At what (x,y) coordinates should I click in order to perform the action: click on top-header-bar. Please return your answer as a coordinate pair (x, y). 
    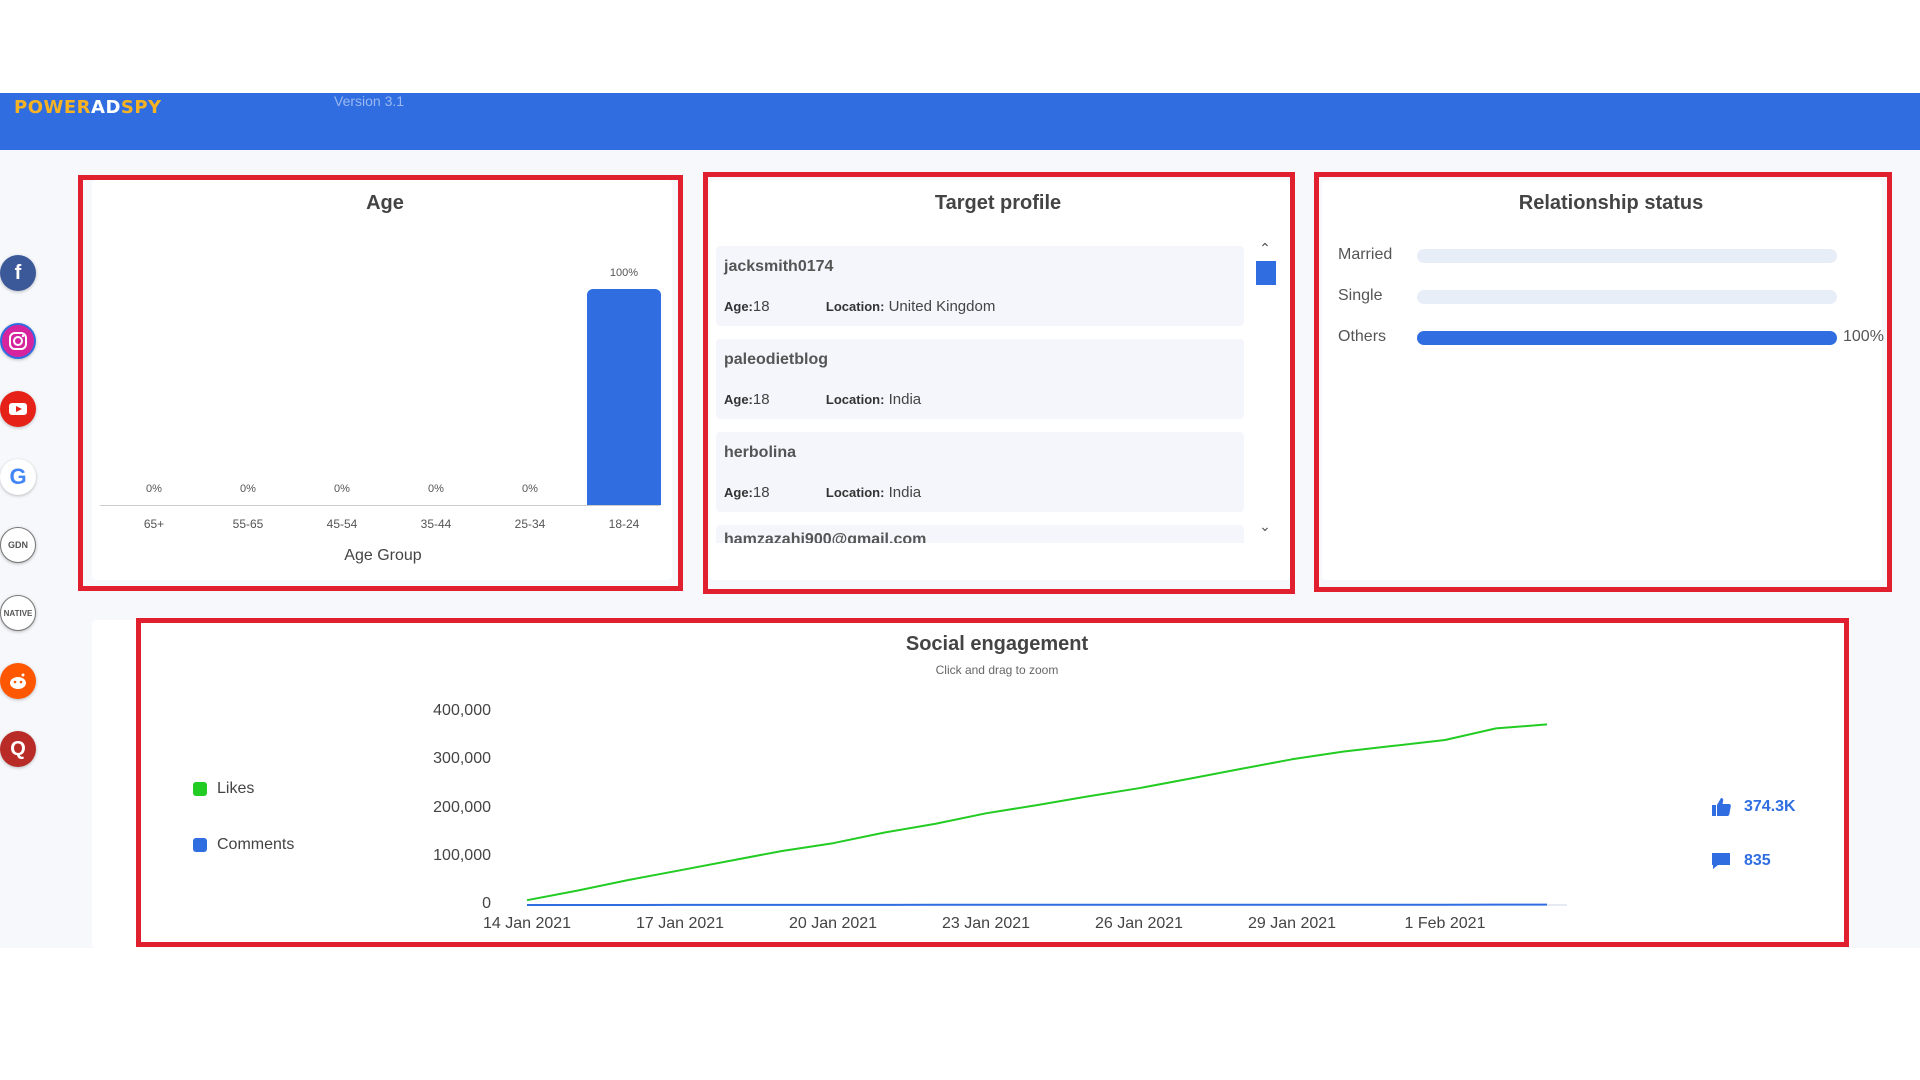
    Looking at the image, I should click on (960, 121).